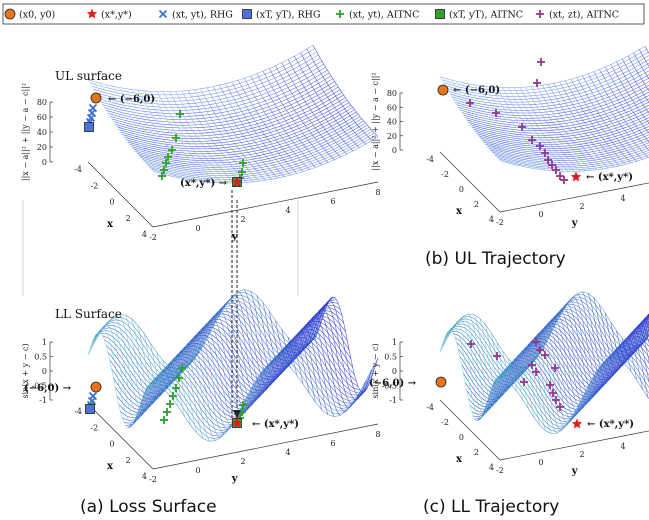 This screenshot has width=649, height=520. Describe the element at coordinates (111, 444) in the screenshot. I see `ll-left-x-tick-label: 0` at that location.